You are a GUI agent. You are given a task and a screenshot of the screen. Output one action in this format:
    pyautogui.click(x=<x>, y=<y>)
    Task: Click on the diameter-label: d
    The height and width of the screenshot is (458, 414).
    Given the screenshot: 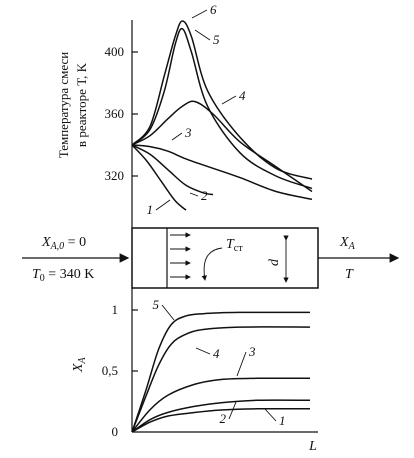 What is the action you would take?
    pyautogui.click(x=274, y=262)
    